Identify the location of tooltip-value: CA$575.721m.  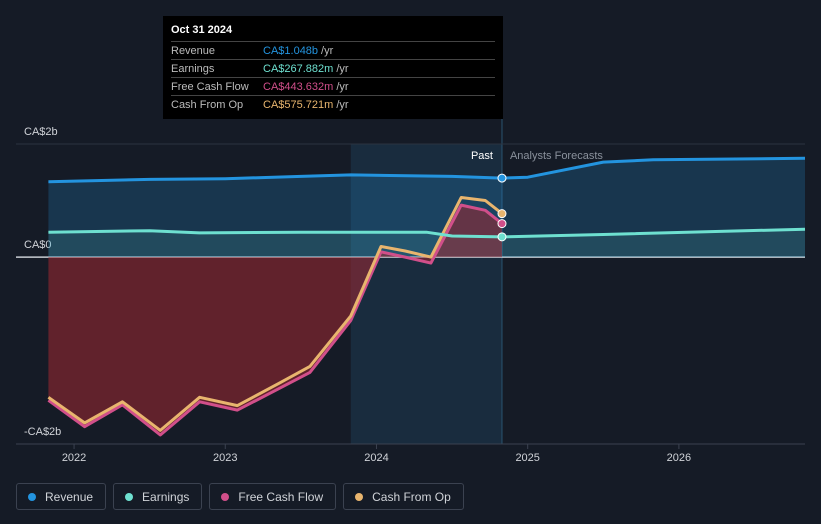
(298, 104).